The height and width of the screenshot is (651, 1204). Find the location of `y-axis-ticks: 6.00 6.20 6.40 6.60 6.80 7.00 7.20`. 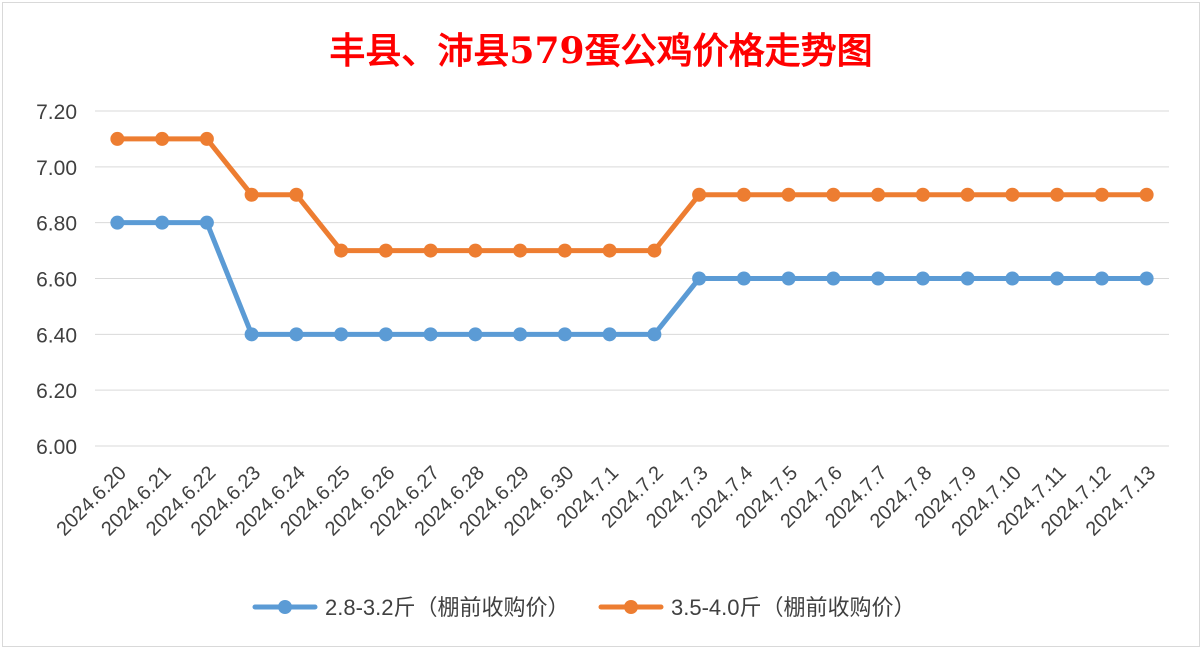

y-axis-ticks: 6.00 6.20 6.40 6.60 6.80 7.00 7.20 is located at coordinates (56, 280).